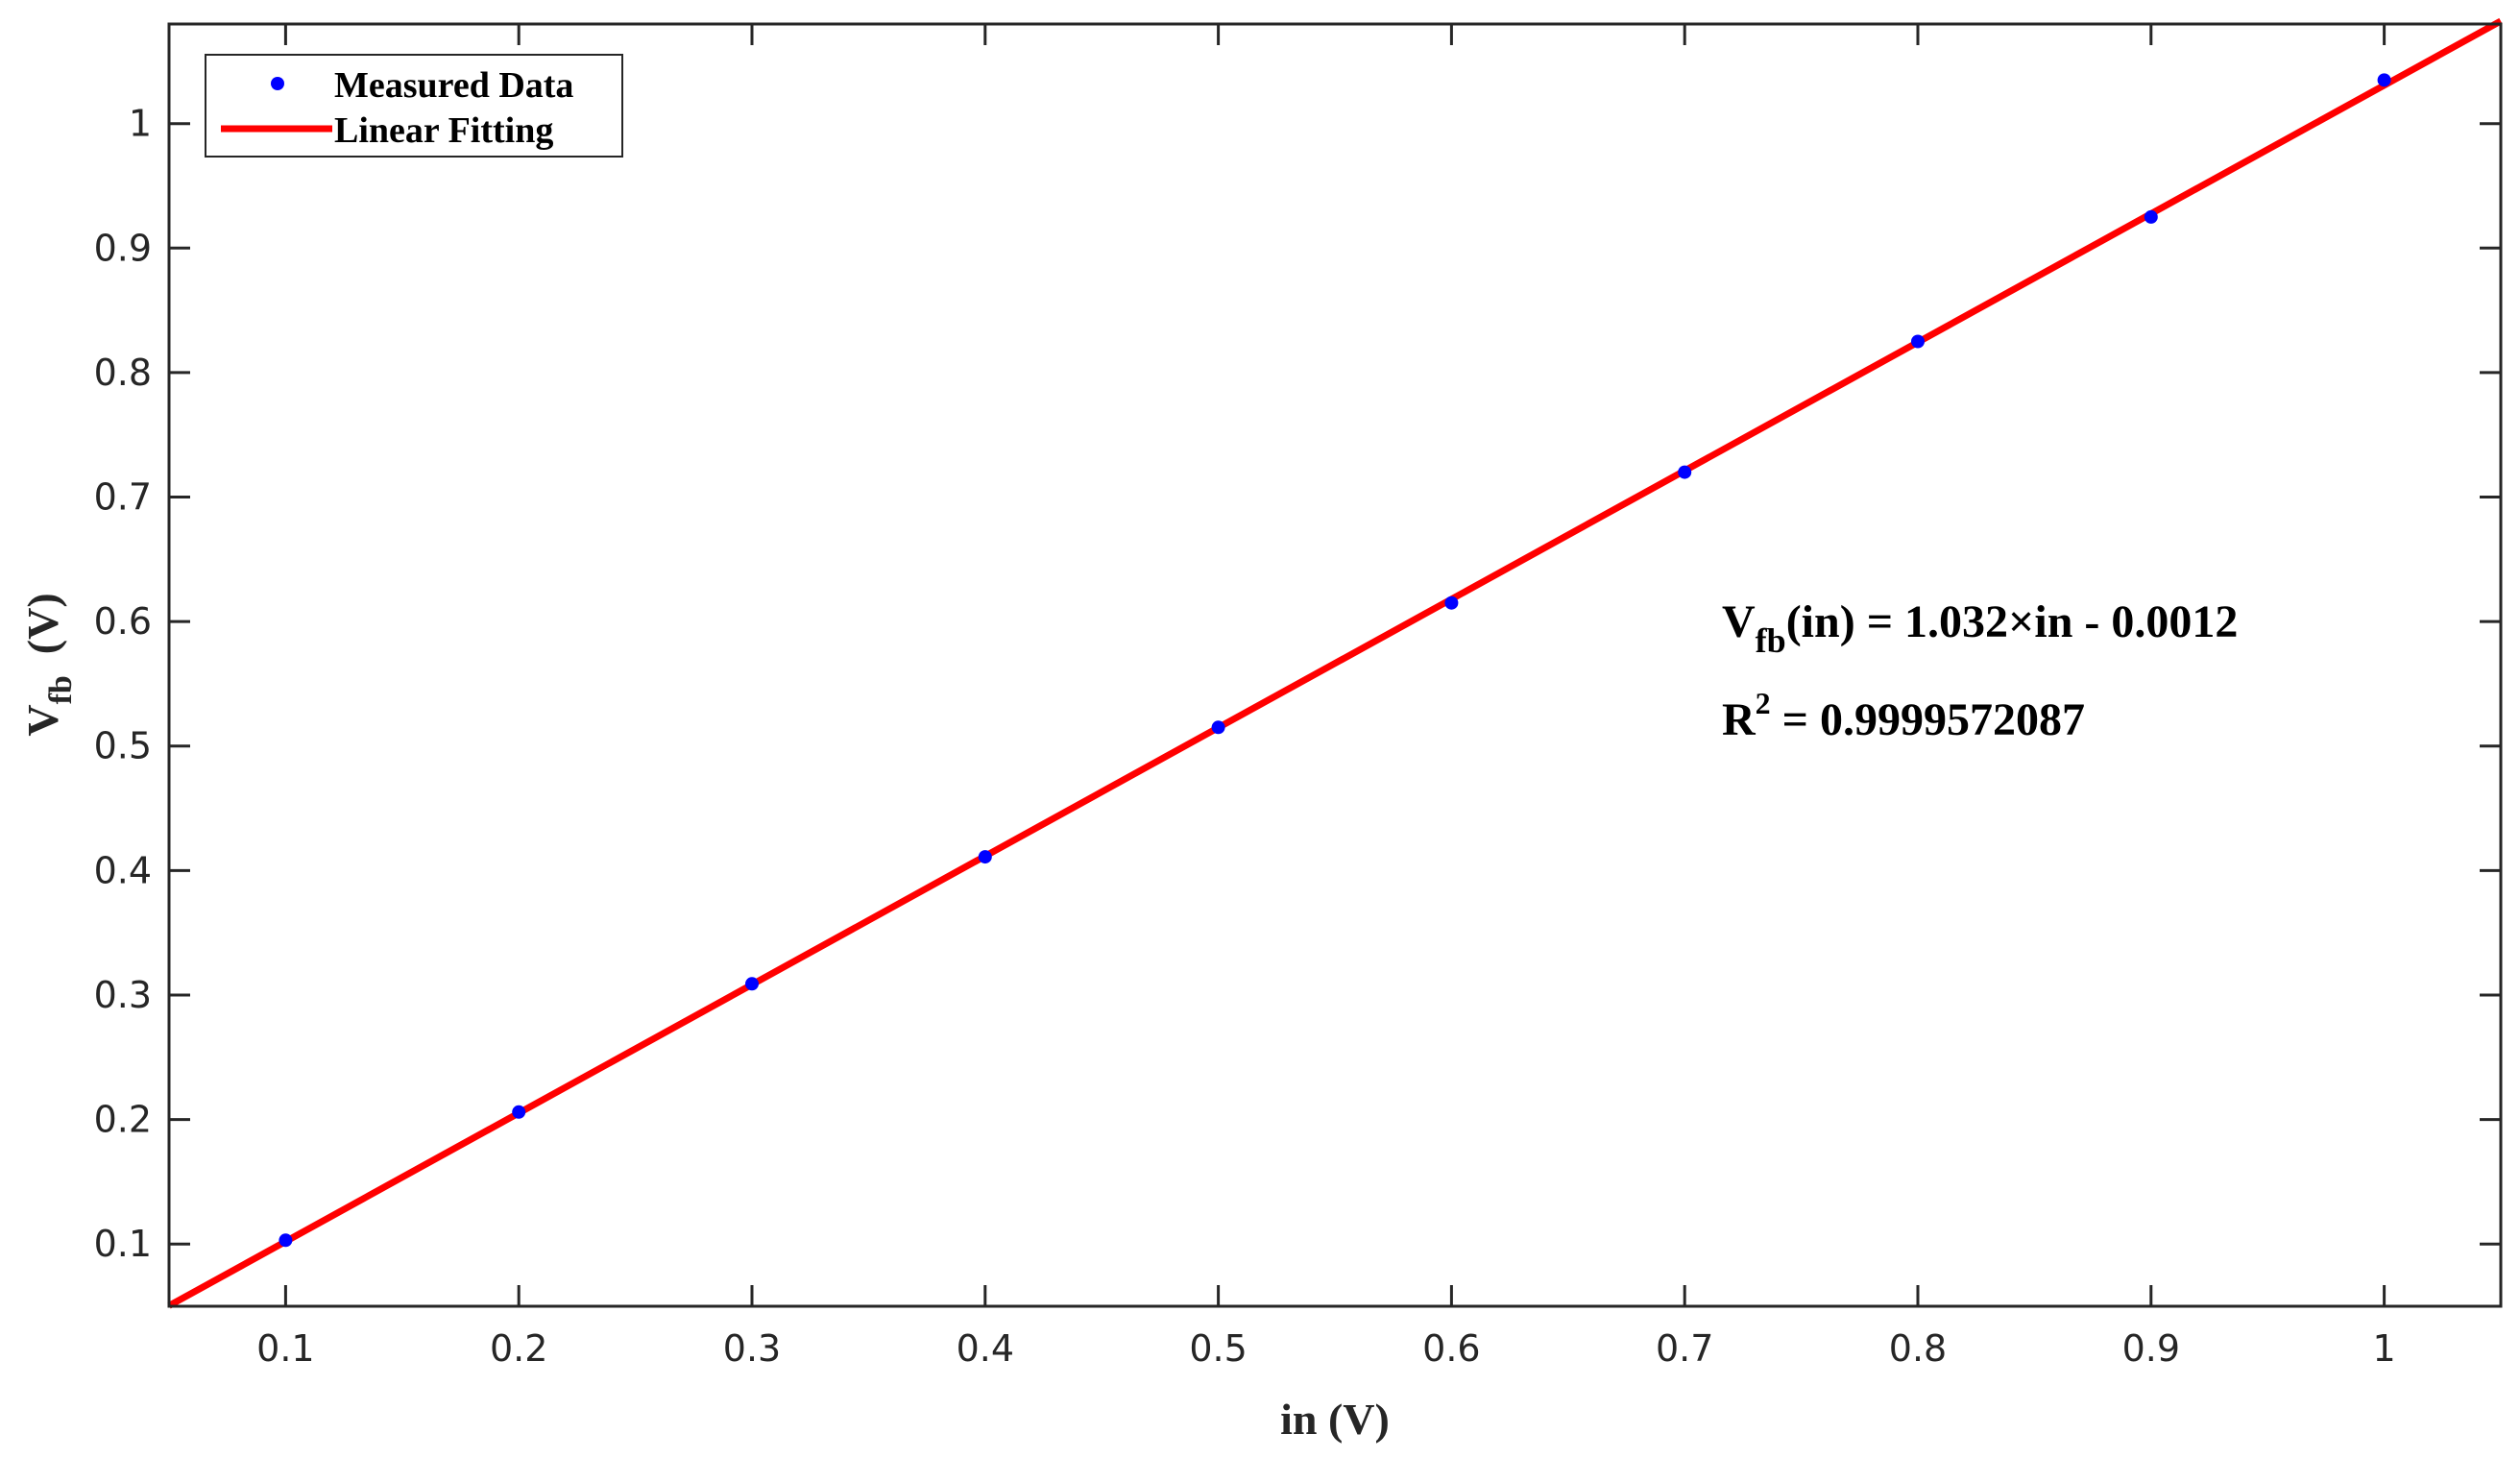 This screenshot has height=1458, width=2520. Describe the element at coordinates (2151, 1348) in the screenshot. I see `x-tick-label: 0.9` at that location.